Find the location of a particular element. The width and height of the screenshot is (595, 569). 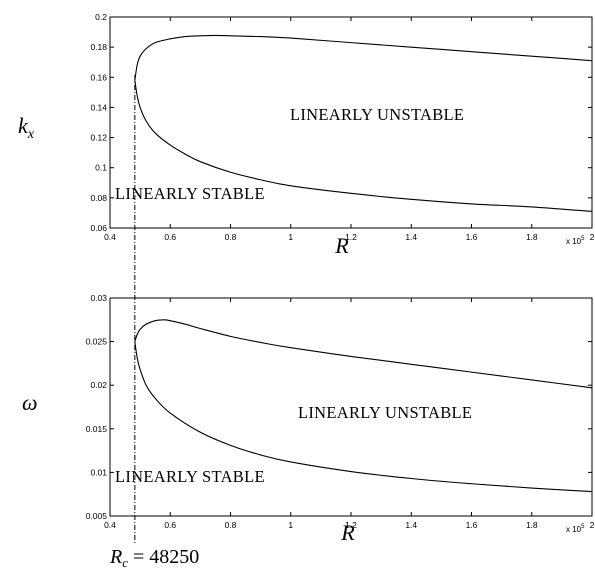

bottom-x-tick-label: 0.4 is located at coordinates (110, 525).